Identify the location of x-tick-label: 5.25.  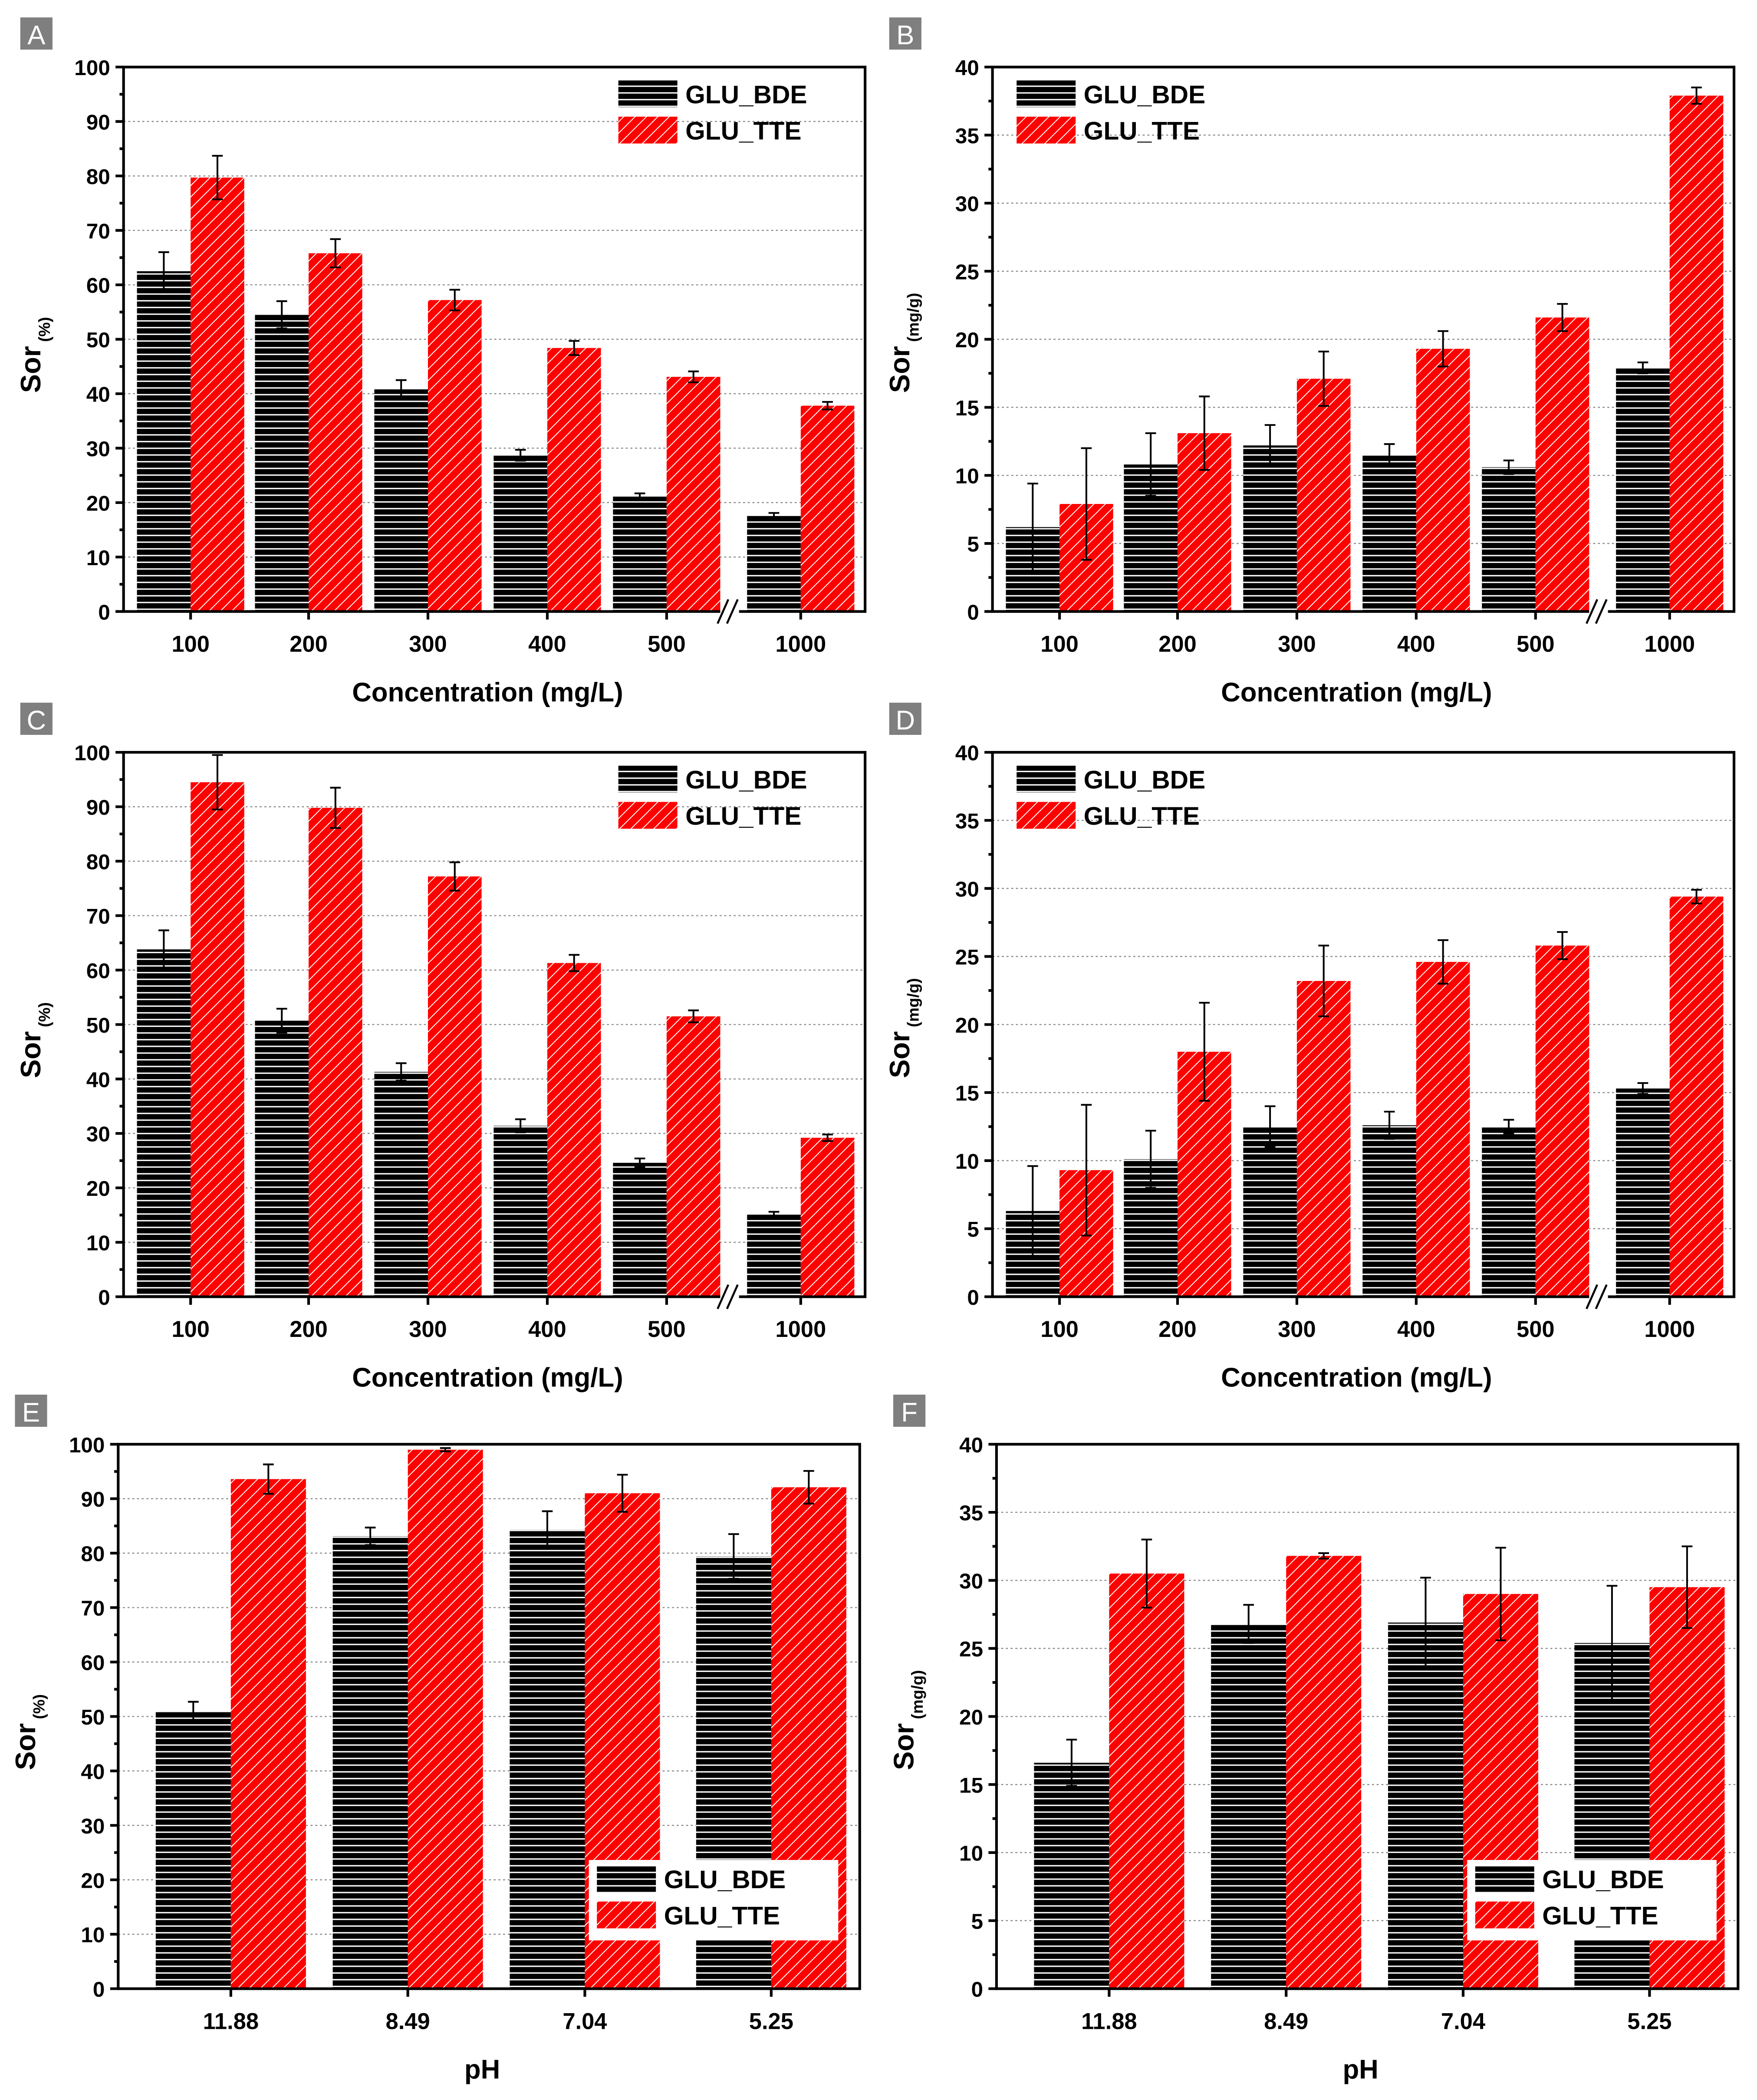
(771, 2021).